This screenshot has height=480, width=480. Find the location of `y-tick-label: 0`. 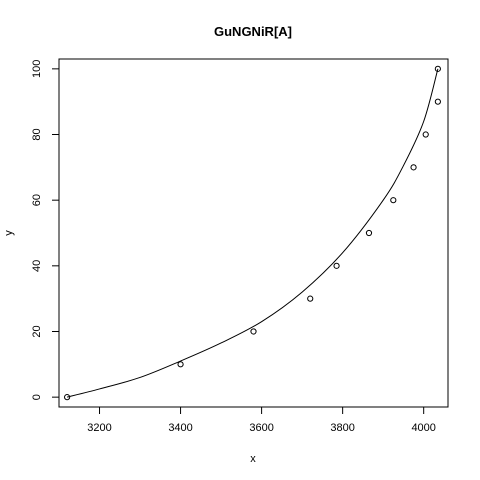

y-tick-label: 0 is located at coordinates (37, 397).